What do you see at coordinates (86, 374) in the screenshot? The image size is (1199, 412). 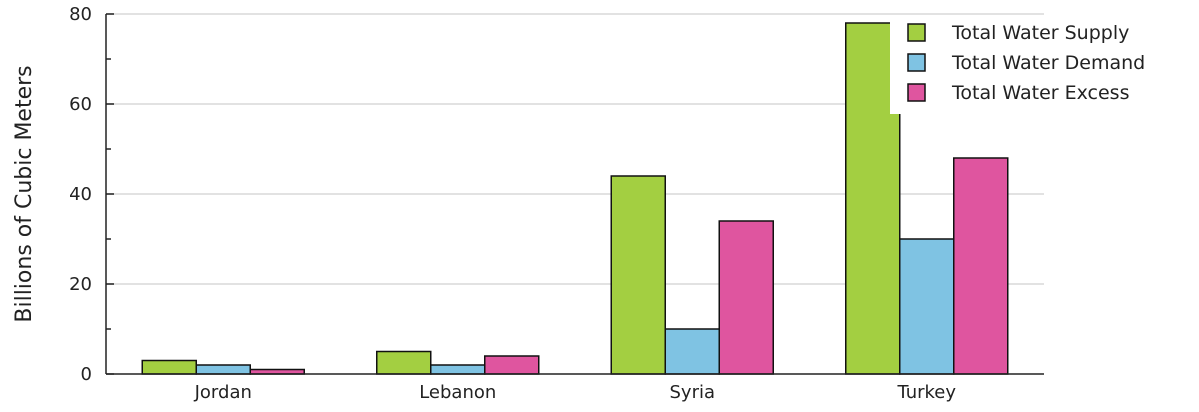 I see `y-tick-label: 0` at bounding box center [86, 374].